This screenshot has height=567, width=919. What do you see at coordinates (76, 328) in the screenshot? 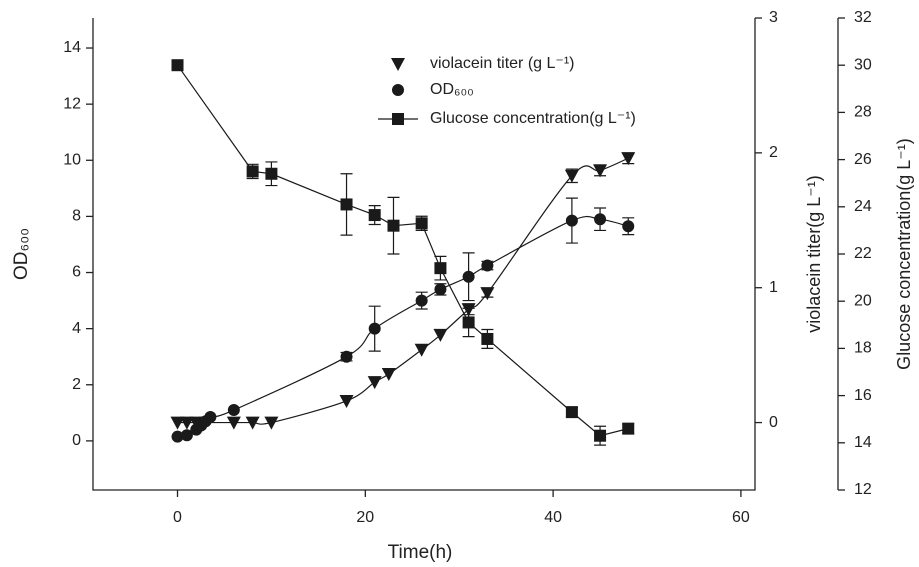
I see `y-tick-label: 4` at bounding box center [76, 328].